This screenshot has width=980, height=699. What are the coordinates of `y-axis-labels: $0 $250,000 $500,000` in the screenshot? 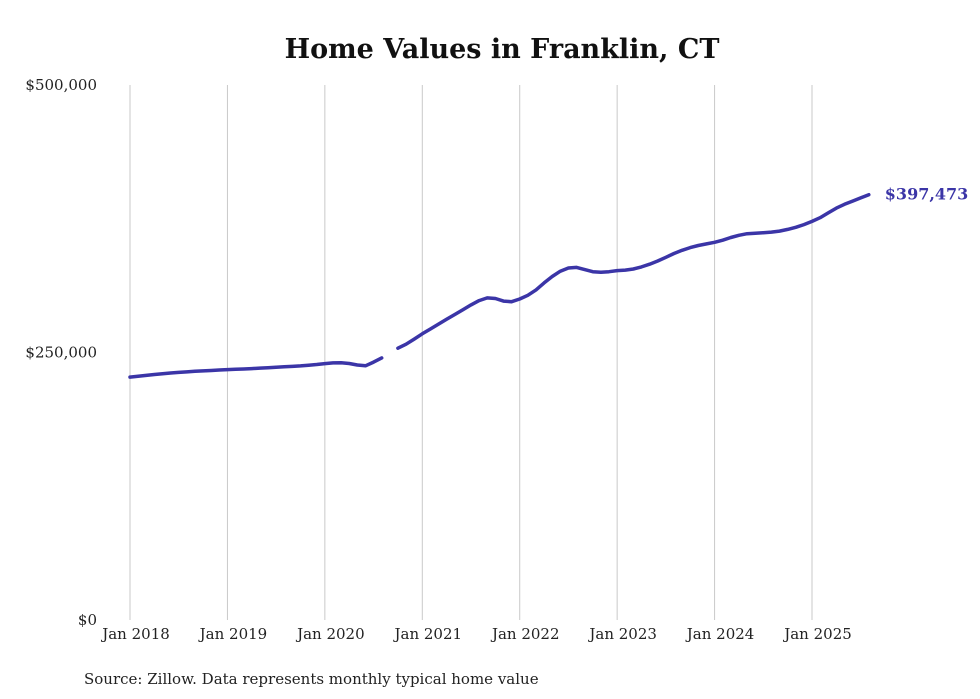 It's located at (61, 352).